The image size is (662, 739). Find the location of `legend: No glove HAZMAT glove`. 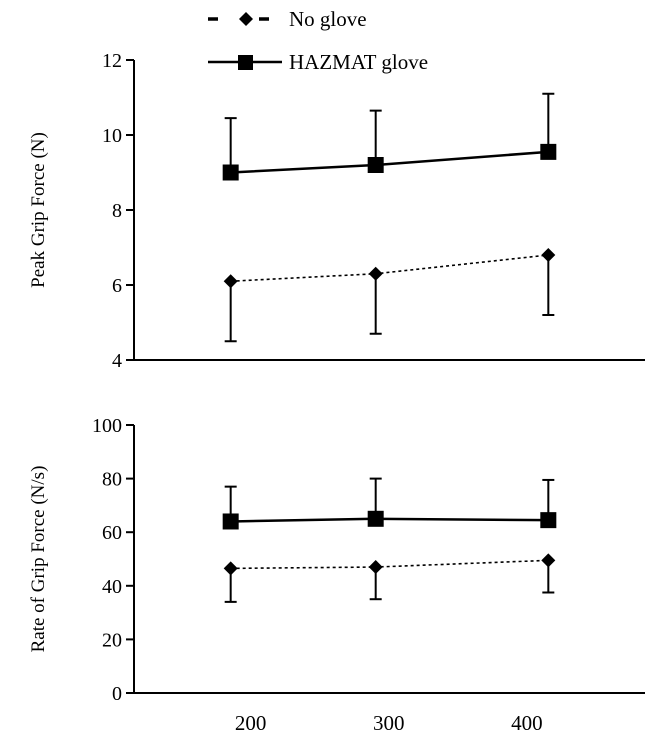

legend: No glove HAZMAT glove is located at coordinates (318, 40).